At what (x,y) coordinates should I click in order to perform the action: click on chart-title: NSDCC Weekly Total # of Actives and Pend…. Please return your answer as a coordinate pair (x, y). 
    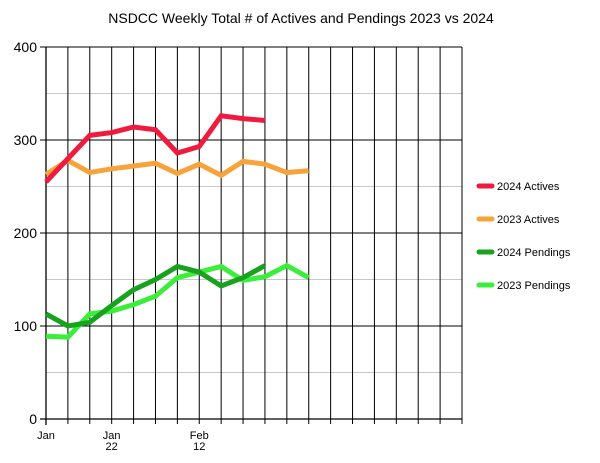
    Looking at the image, I should click on (301, 18).